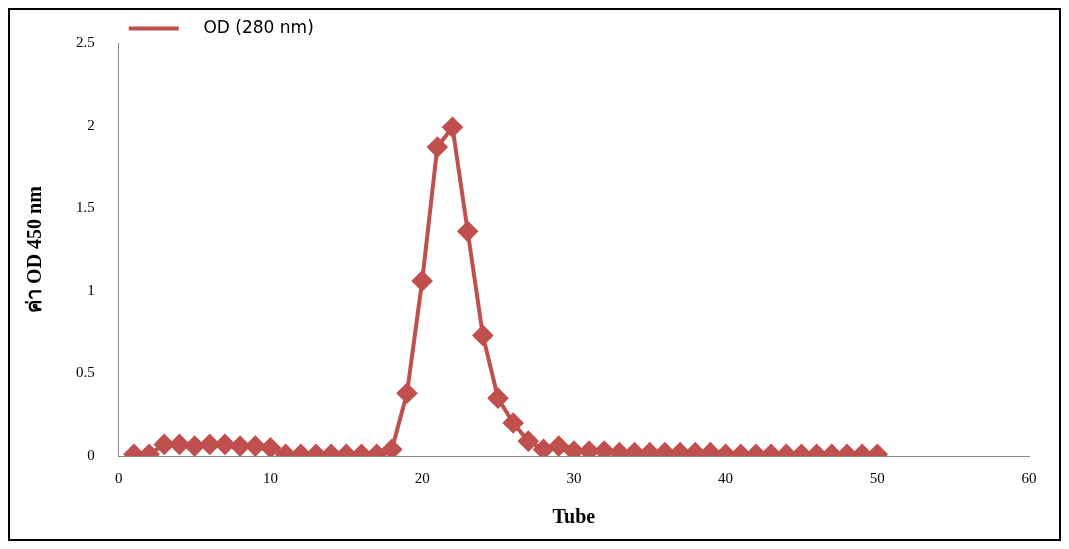  I want to click on x-tick-label: 10, so click(270, 477).